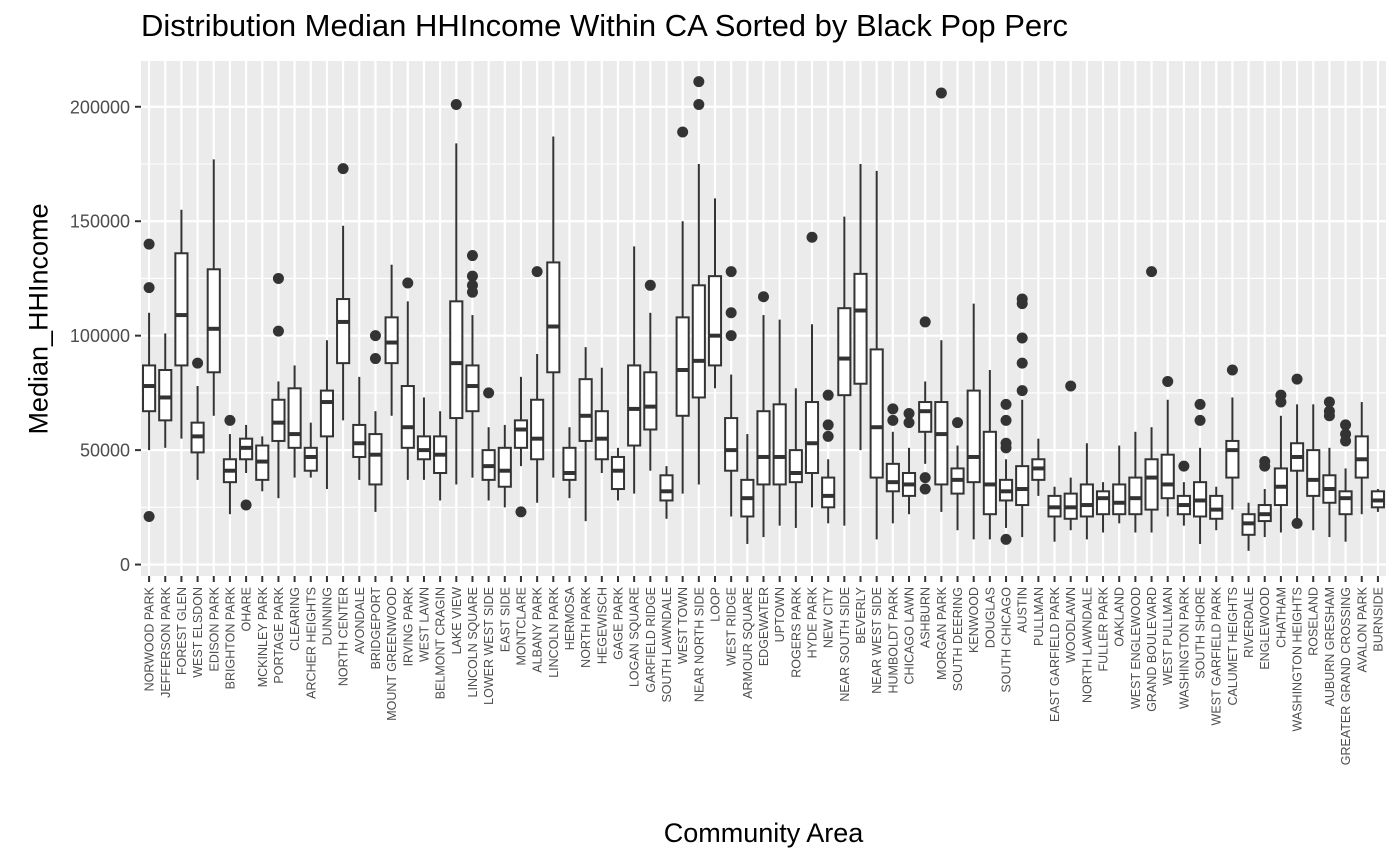 Image resolution: width=1400 pixels, height=865 pixels. I want to click on x-tick-label: HUMBOLDT PARK, so click(893, 639).